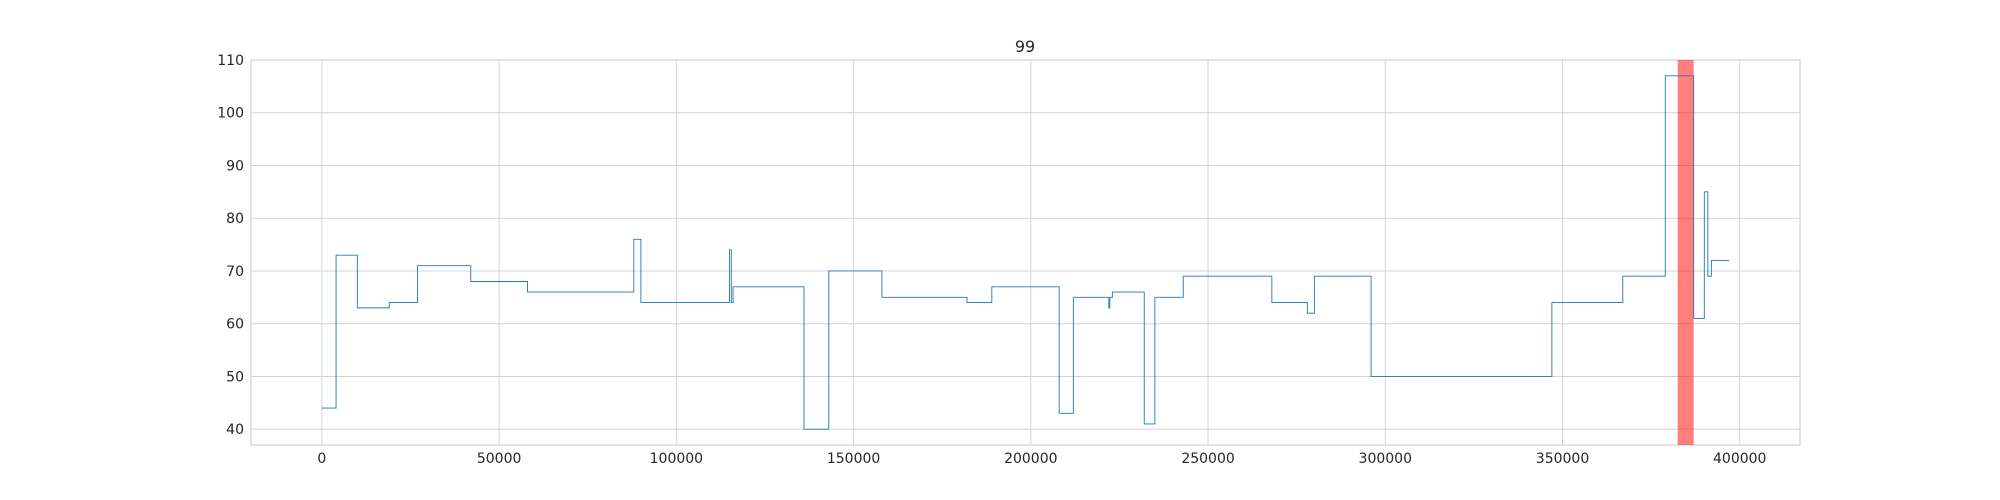 Image resolution: width=2000 pixels, height=500 pixels. What do you see at coordinates (235, 166) in the screenshot?
I see `y-tick-label: 90` at bounding box center [235, 166].